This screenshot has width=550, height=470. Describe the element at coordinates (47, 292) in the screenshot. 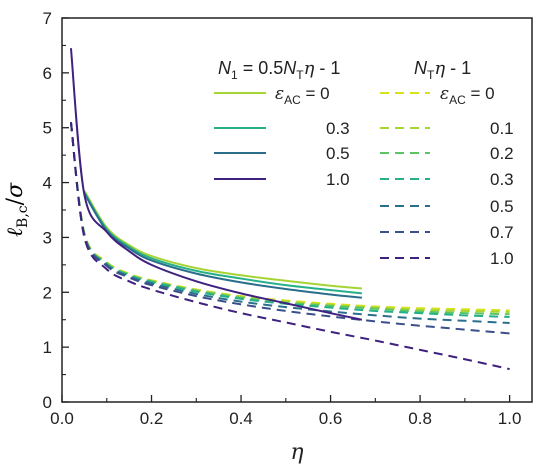

I see `y-tick-label: 2` at that location.